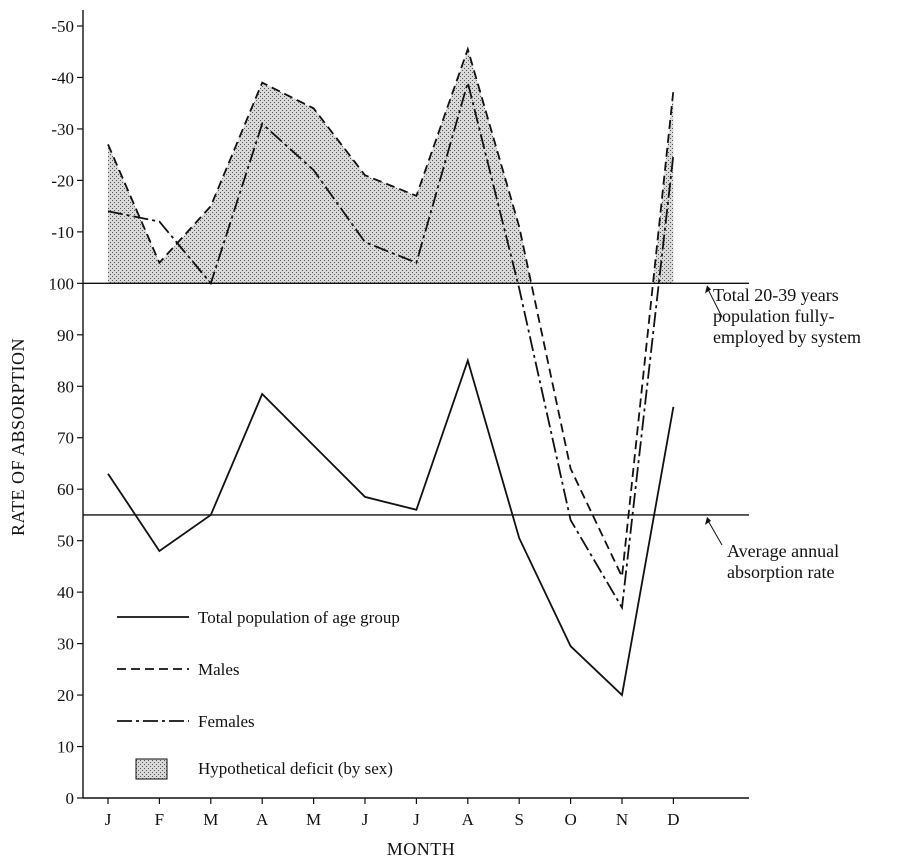 The image size is (918, 863). Describe the element at coordinates (295, 768) in the screenshot. I see `legend-label: Hypothetical deficit (by sex)` at that location.